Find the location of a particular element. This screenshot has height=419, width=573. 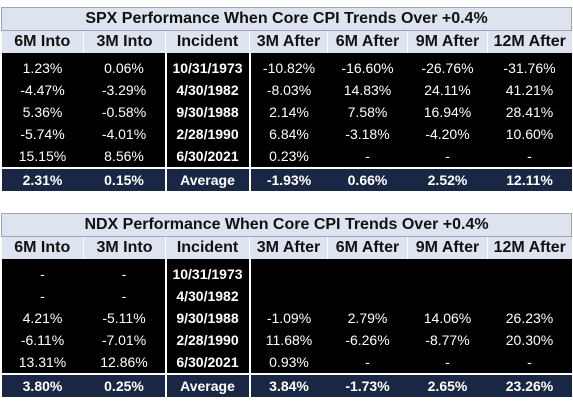

average-cell: 2.52% is located at coordinates (447, 179).